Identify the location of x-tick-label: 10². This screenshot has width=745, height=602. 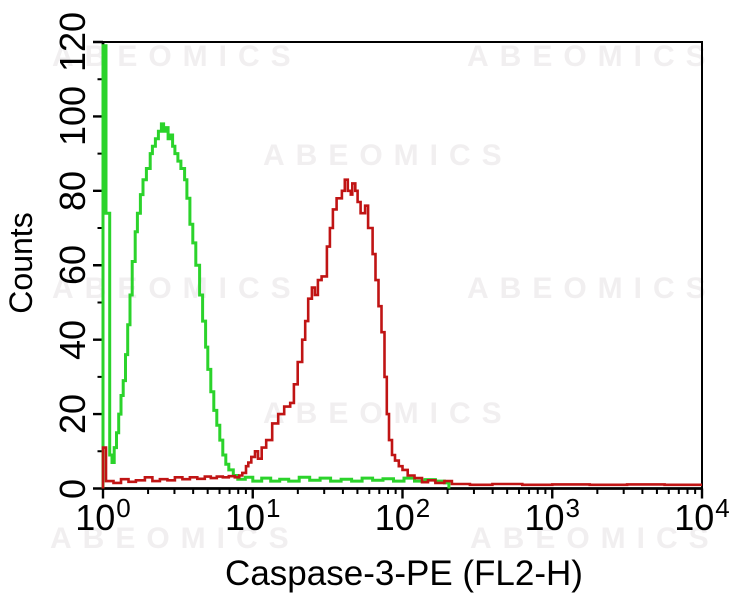
(402, 515).